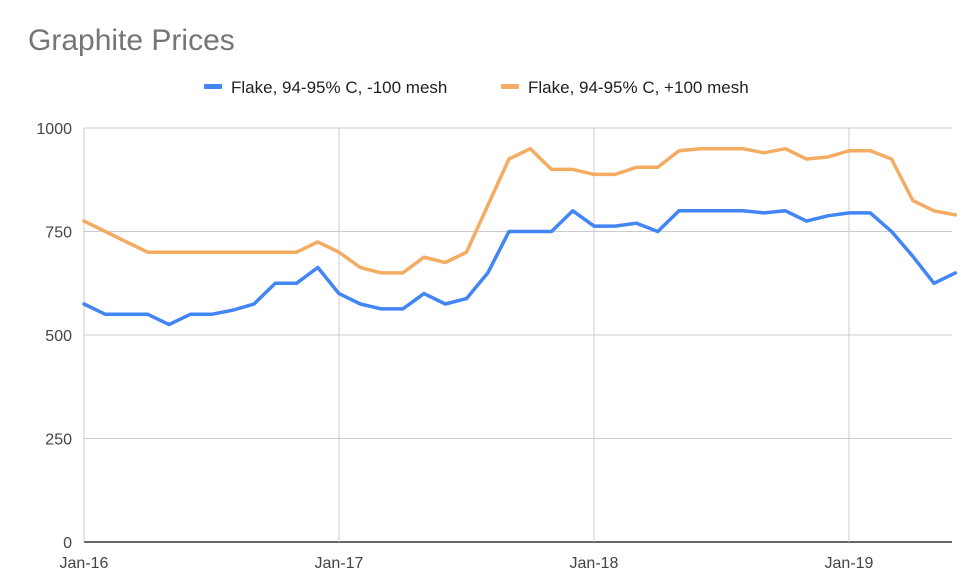 The width and height of the screenshot is (980, 587). I want to click on legend-swatch-minus-100-mesh, so click(213, 86).